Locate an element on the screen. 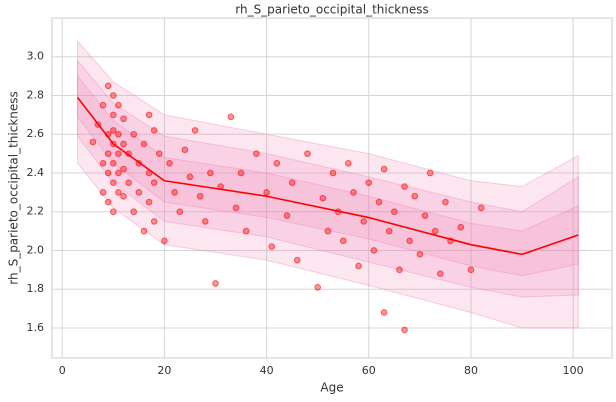  y-tick-label: 1.6 is located at coordinates (36, 327).